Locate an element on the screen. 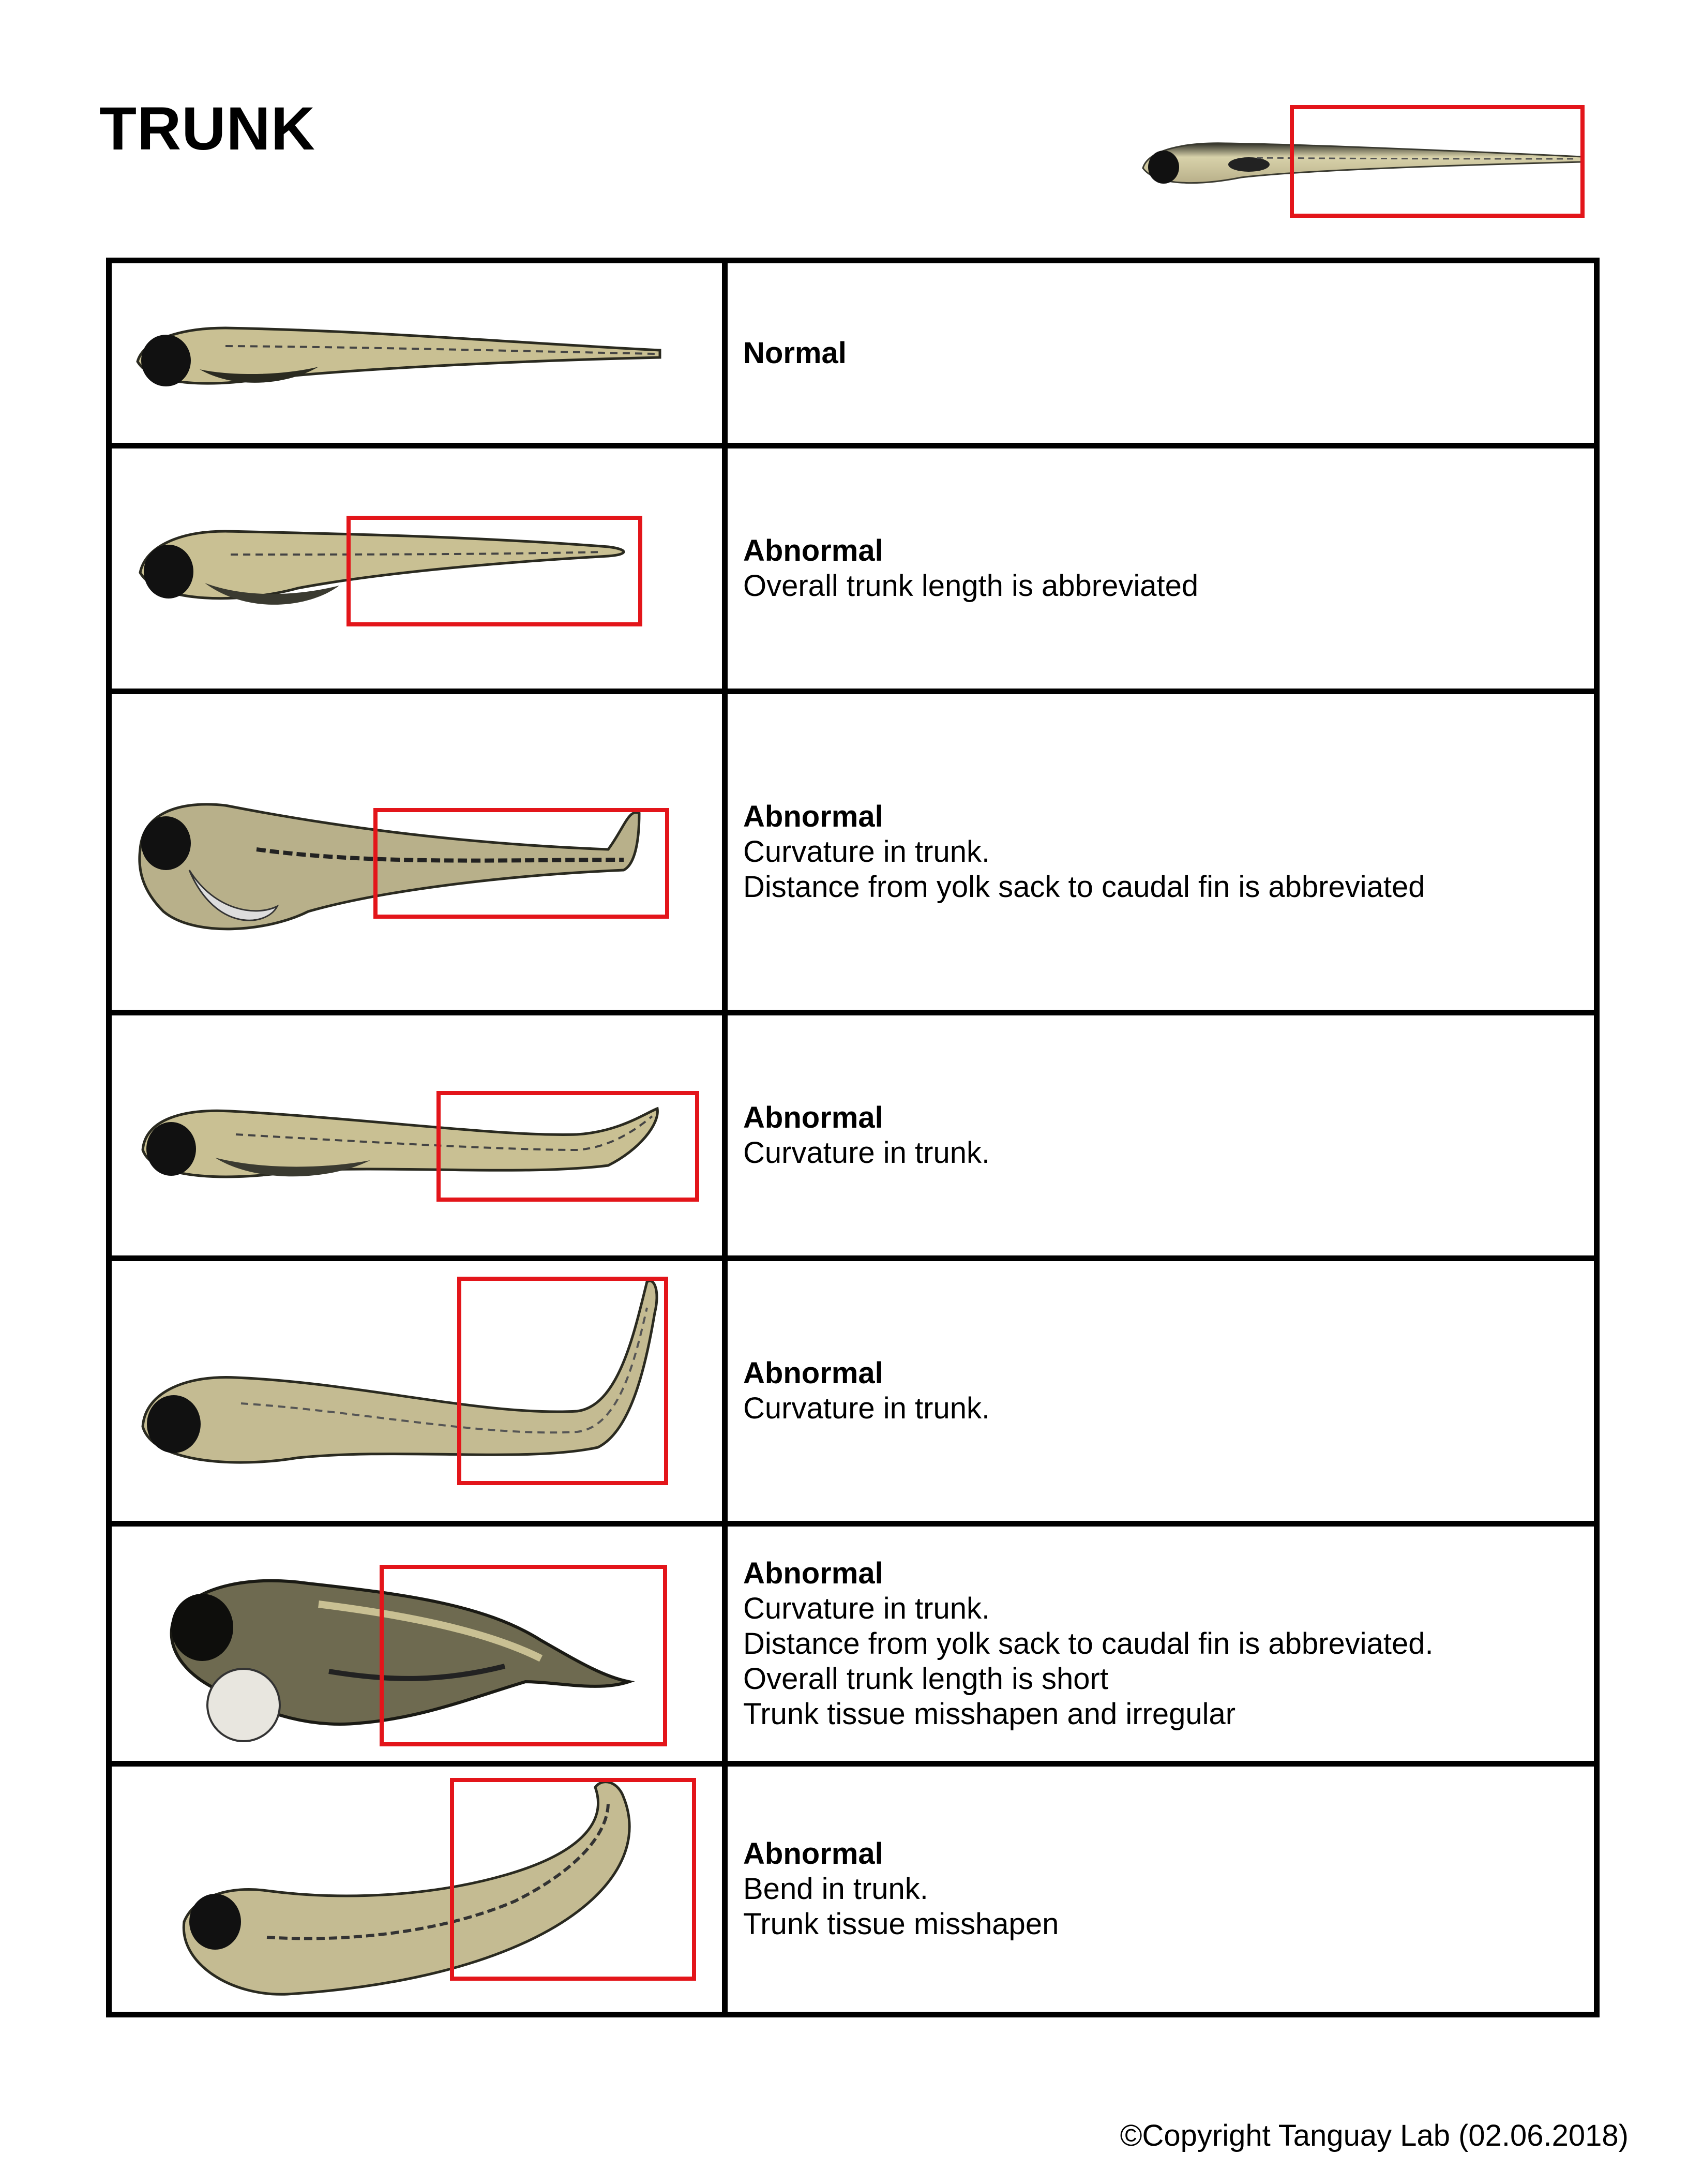 This screenshot has width=1688, height=2184. description-line: Trunk tissue misshapen and irregular is located at coordinates (990, 1714).